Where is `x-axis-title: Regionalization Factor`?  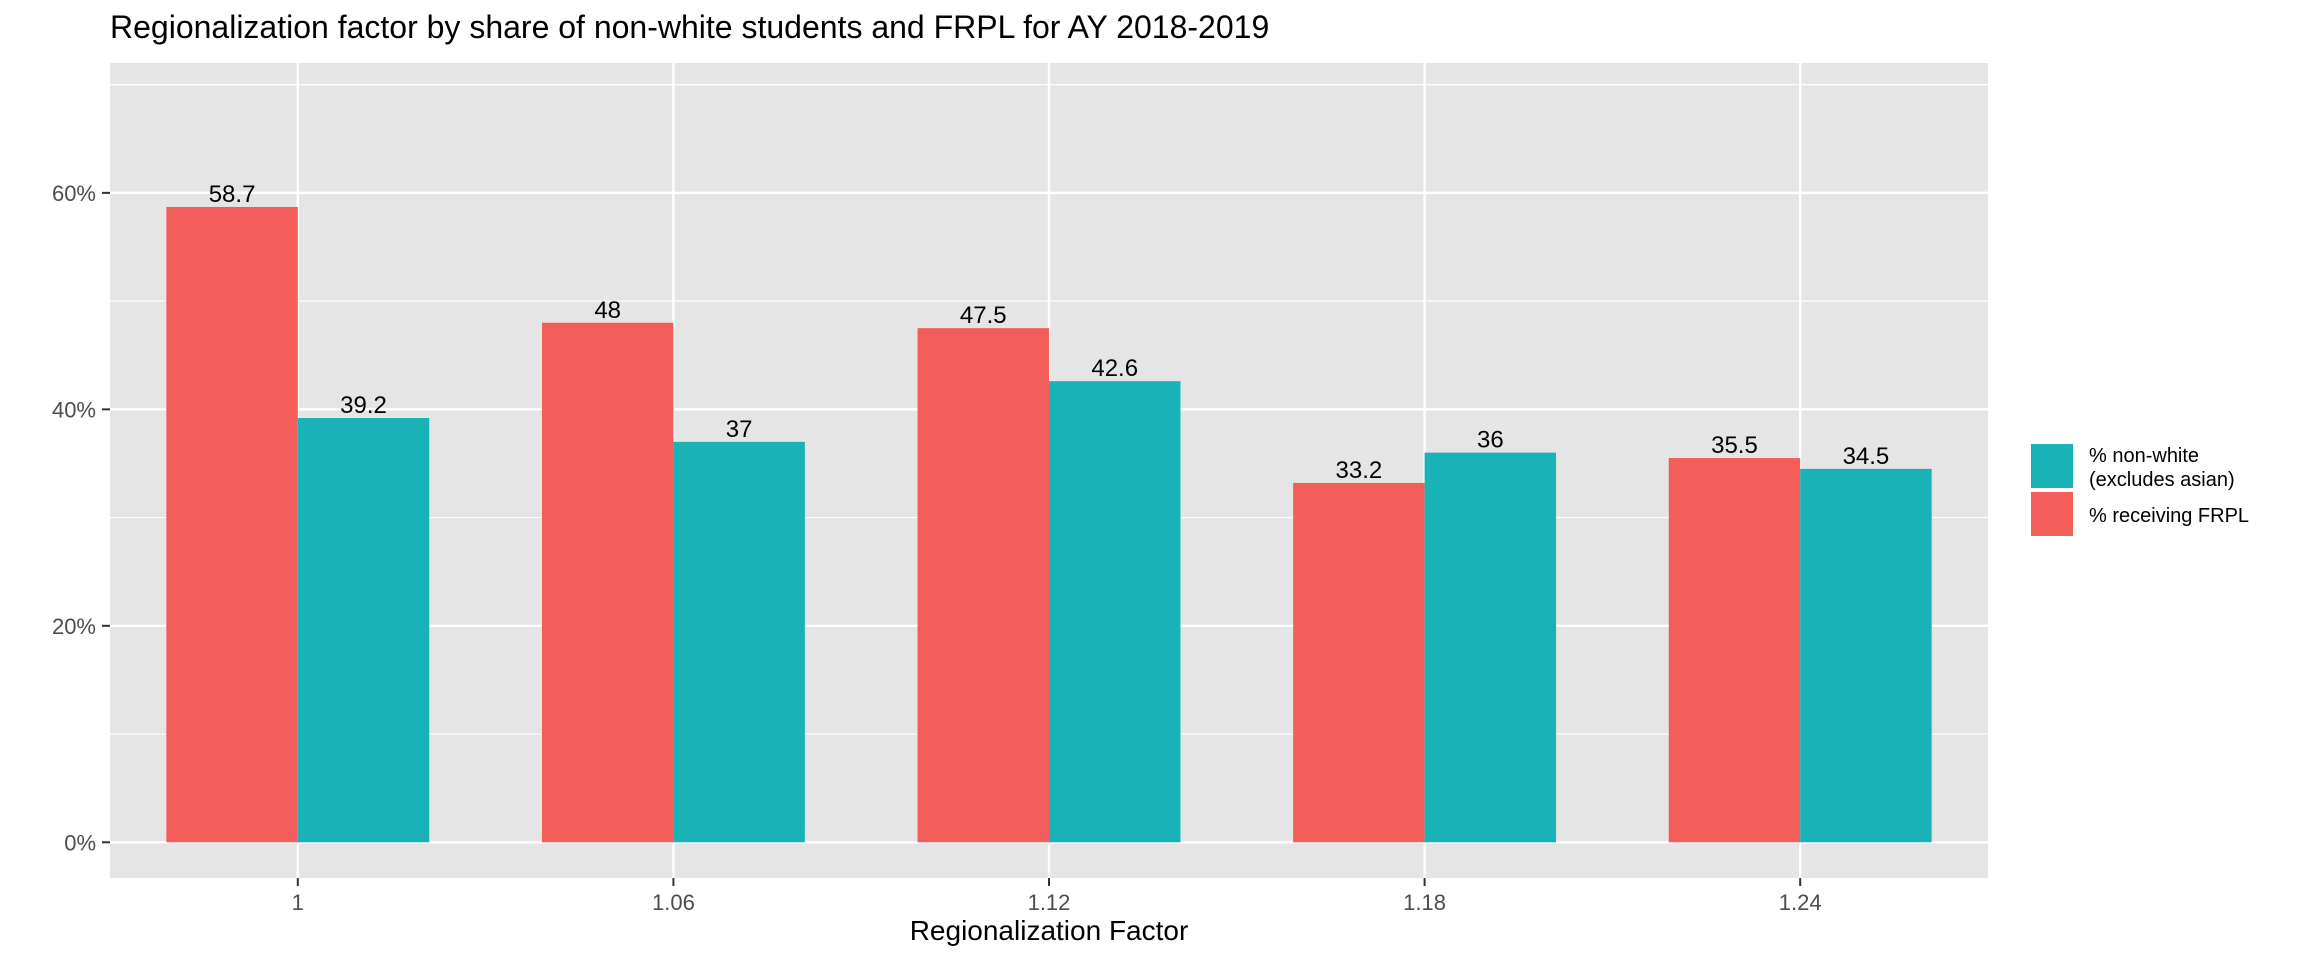 x-axis-title: Regionalization Factor is located at coordinates (1049, 930).